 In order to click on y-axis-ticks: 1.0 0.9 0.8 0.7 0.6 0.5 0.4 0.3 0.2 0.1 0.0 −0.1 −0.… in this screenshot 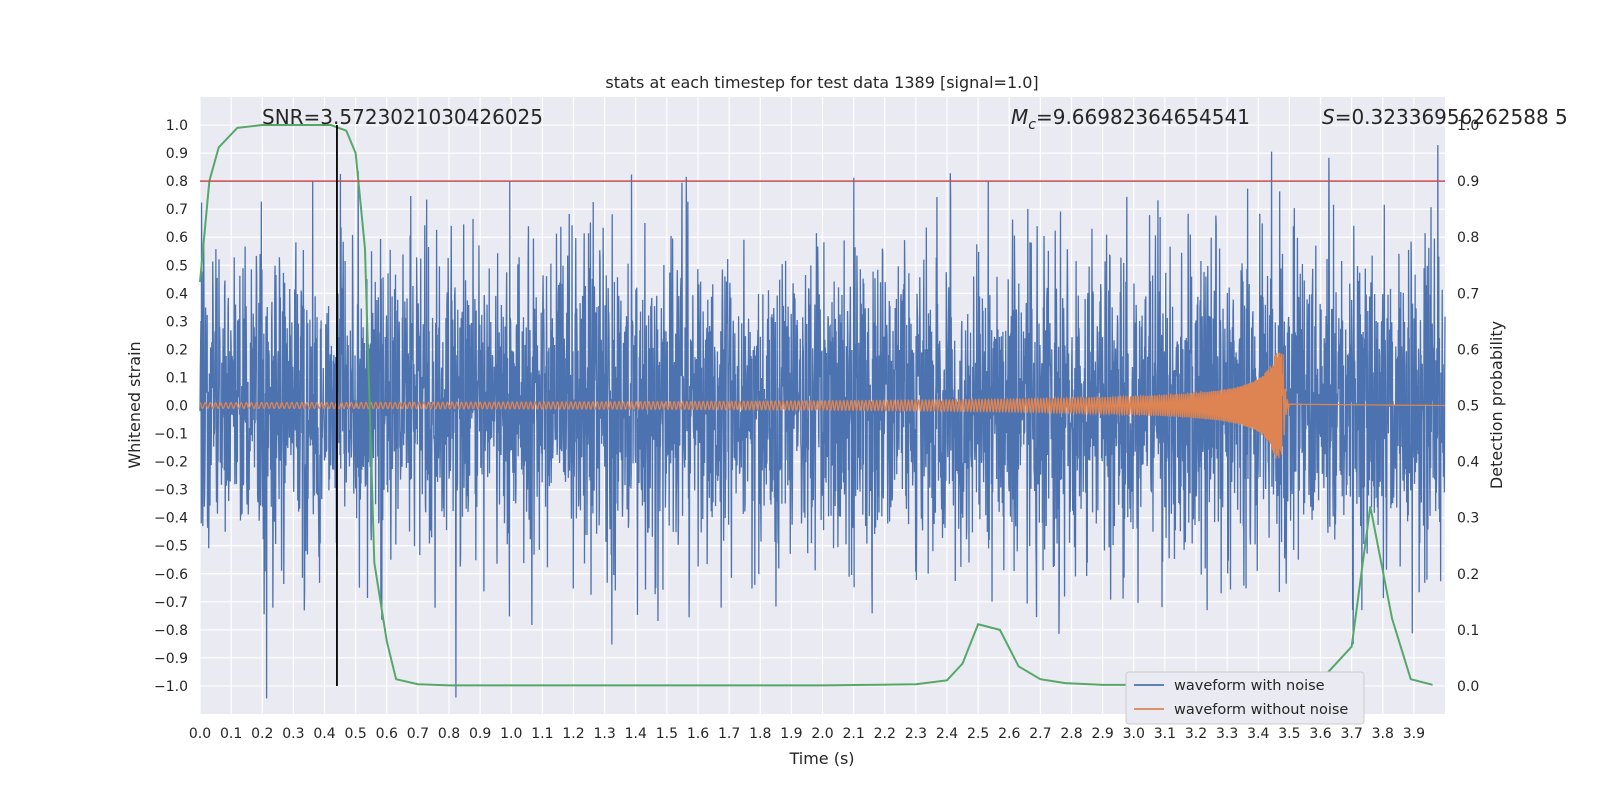, I will do `click(171, 406)`.